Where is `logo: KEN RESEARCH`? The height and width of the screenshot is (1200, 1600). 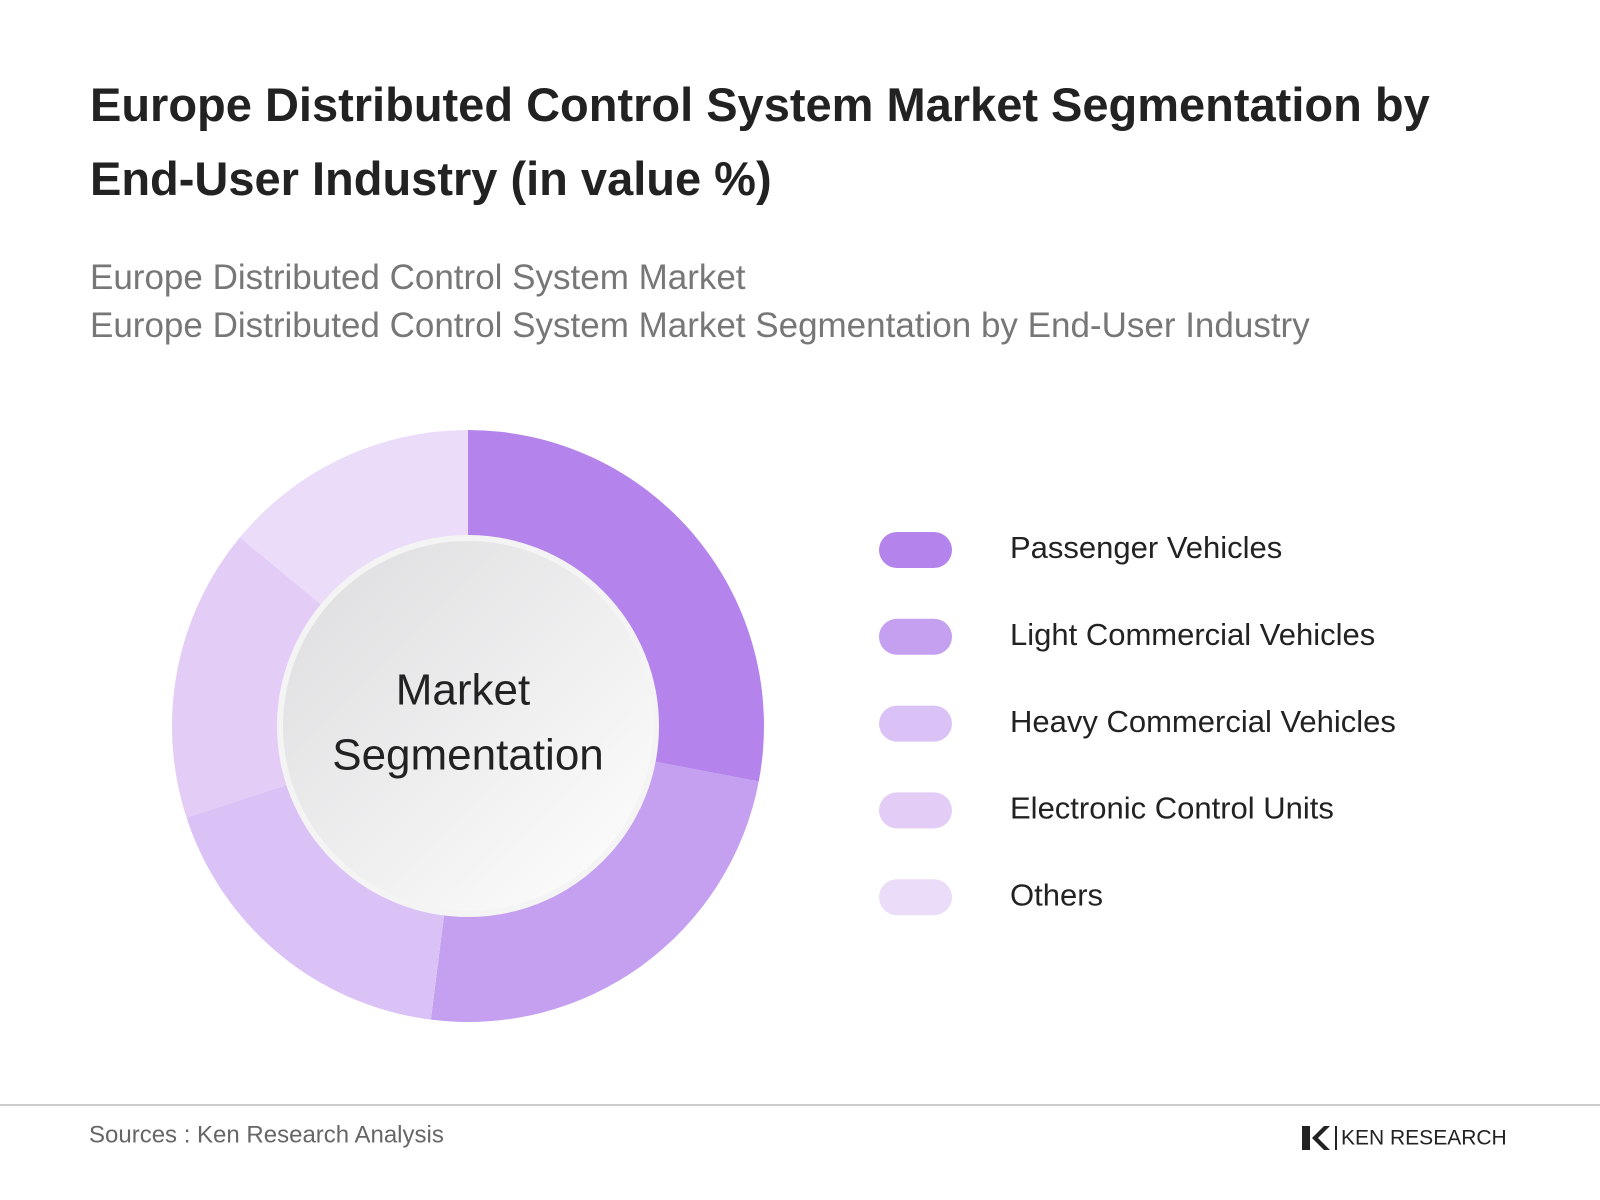
logo: KEN RESEARCH is located at coordinates (1424, 1138).